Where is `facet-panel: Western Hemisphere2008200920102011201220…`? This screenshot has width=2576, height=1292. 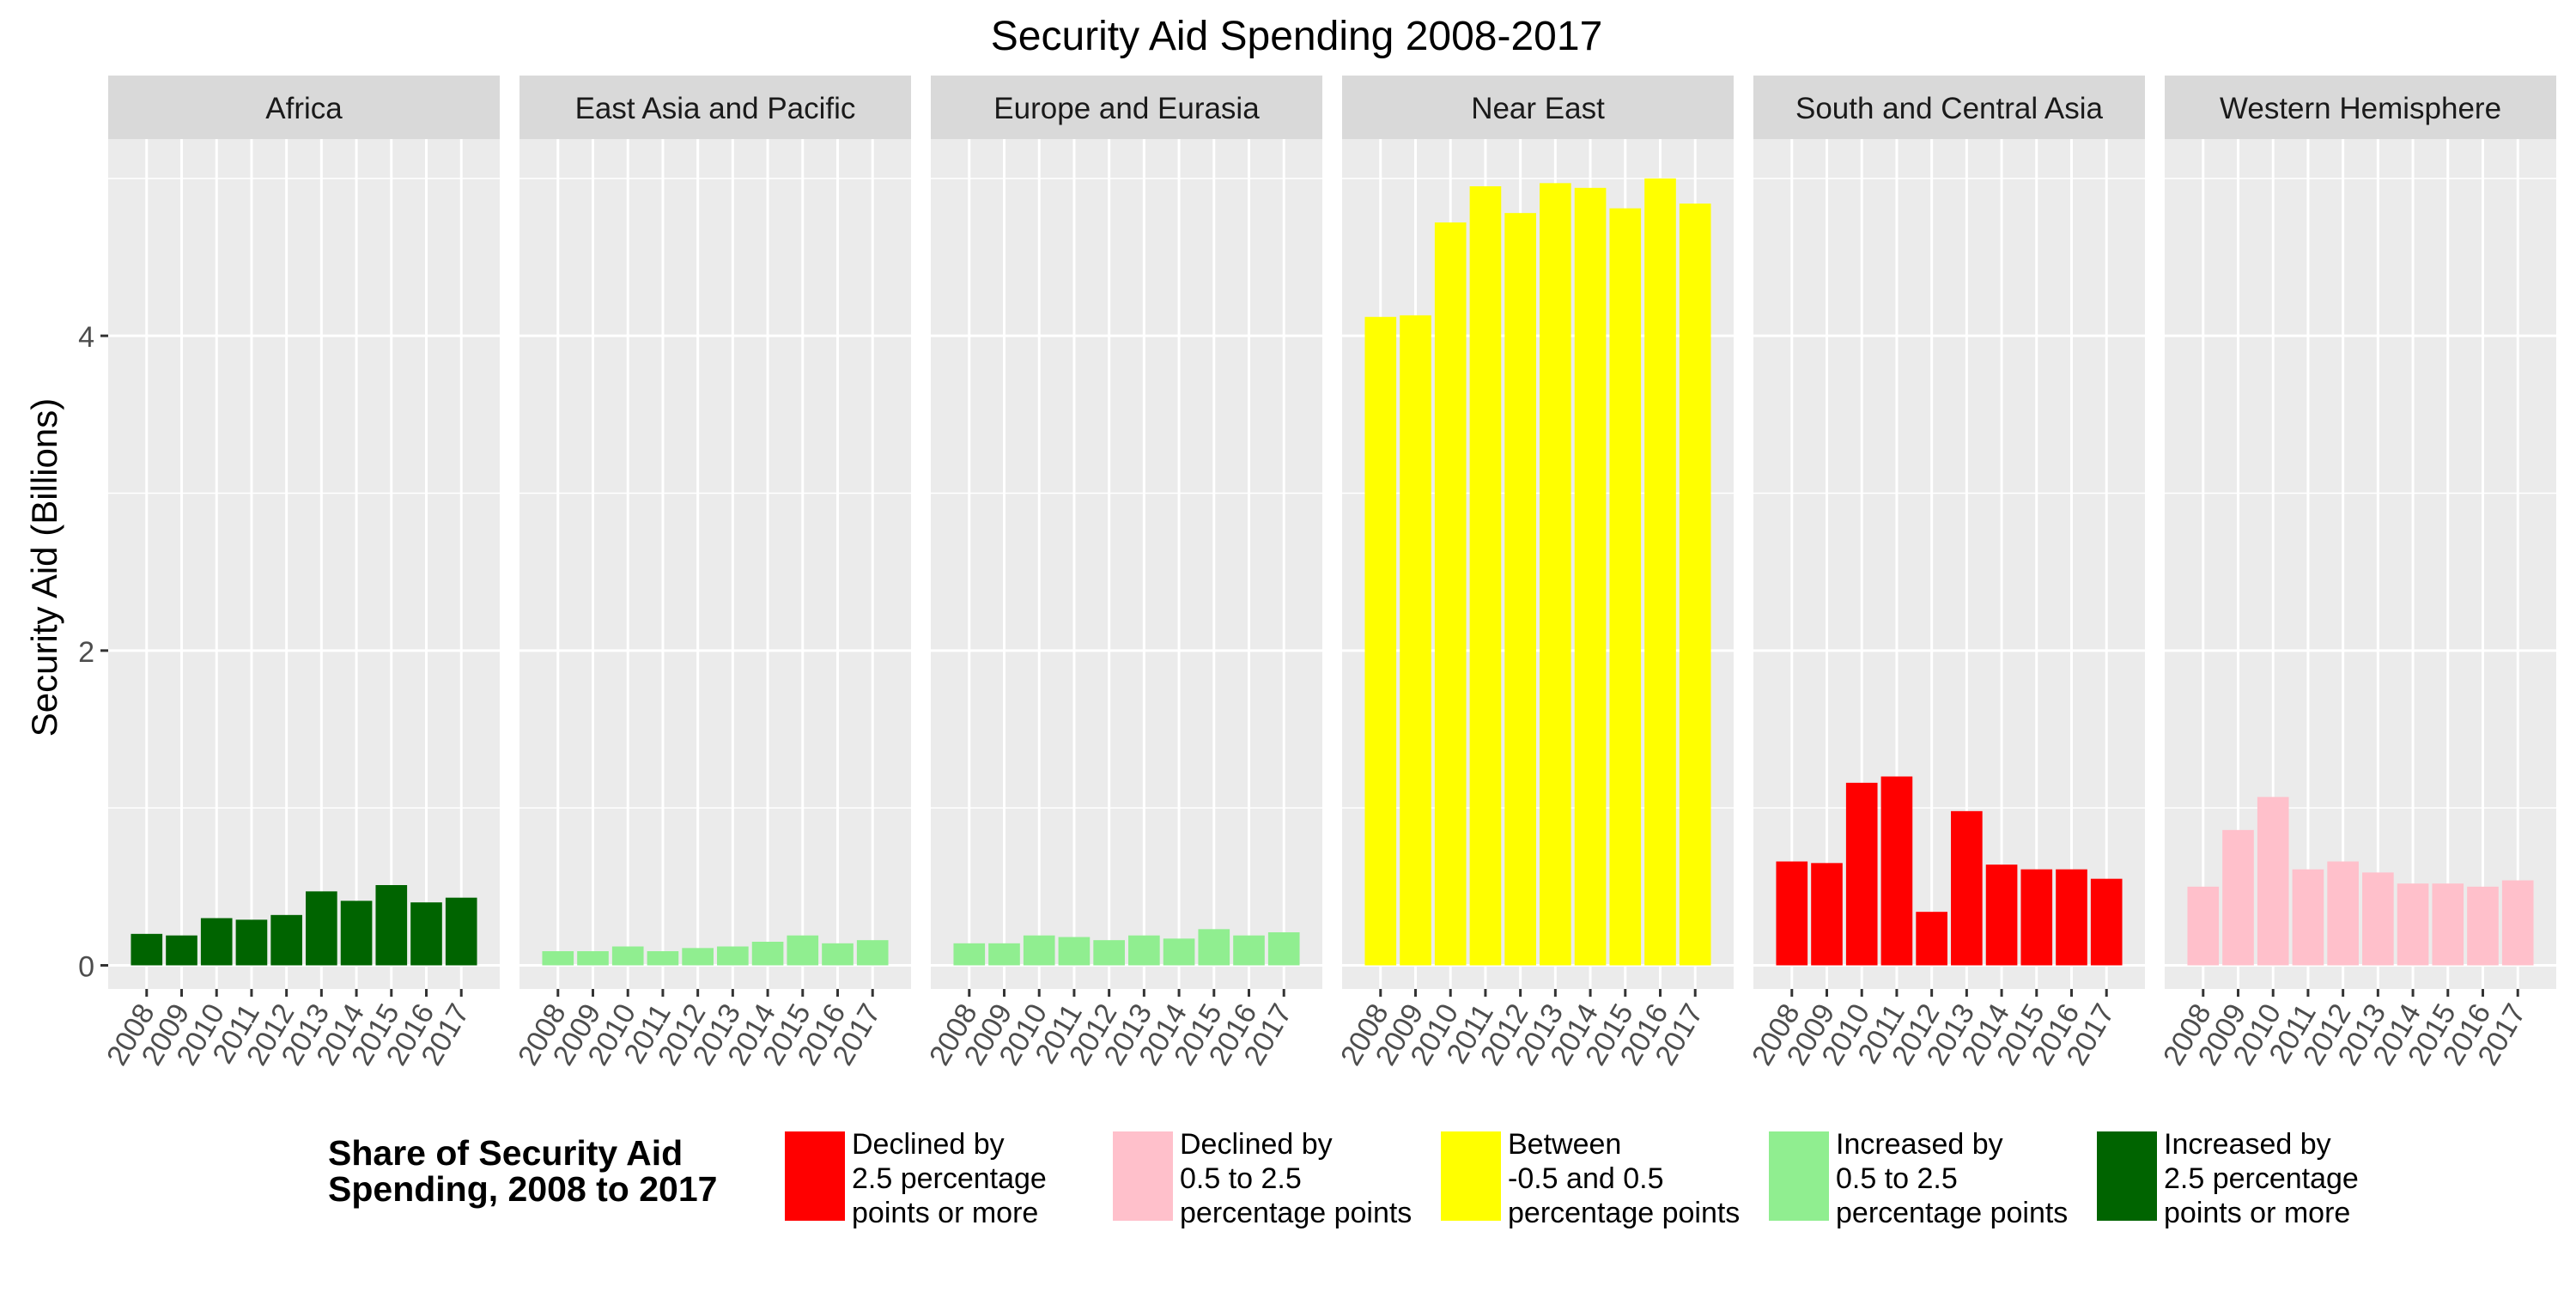
facet-panel: Western Hemisphere2008200920102011201220… is located at coordinates (2356, 573).